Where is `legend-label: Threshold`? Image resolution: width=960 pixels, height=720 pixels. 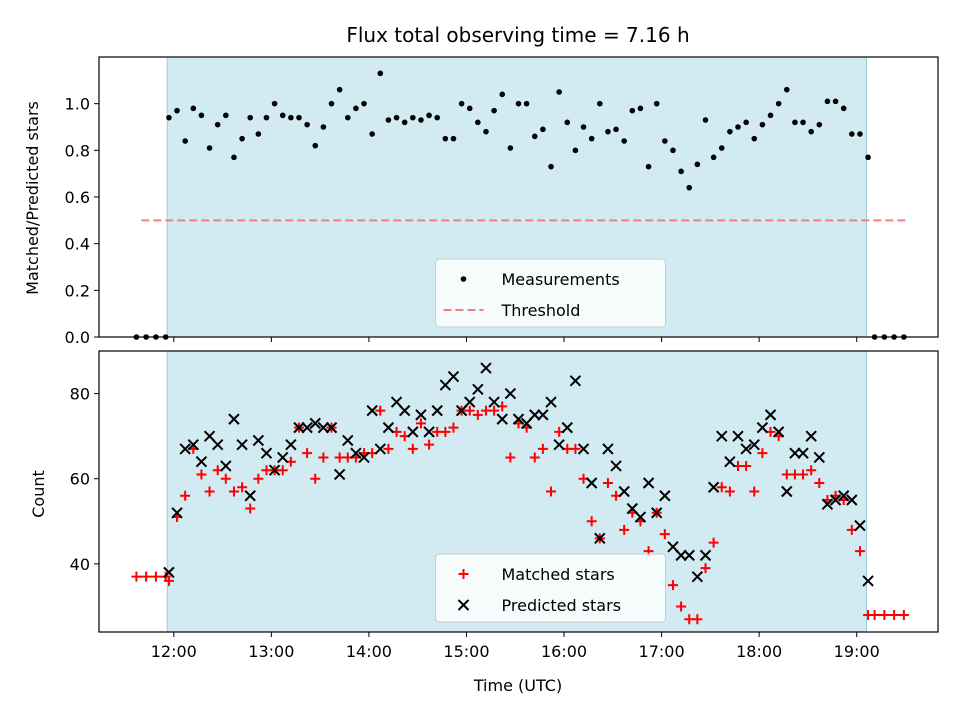
legend-label: Threshold is located at coordinates (541, 310).